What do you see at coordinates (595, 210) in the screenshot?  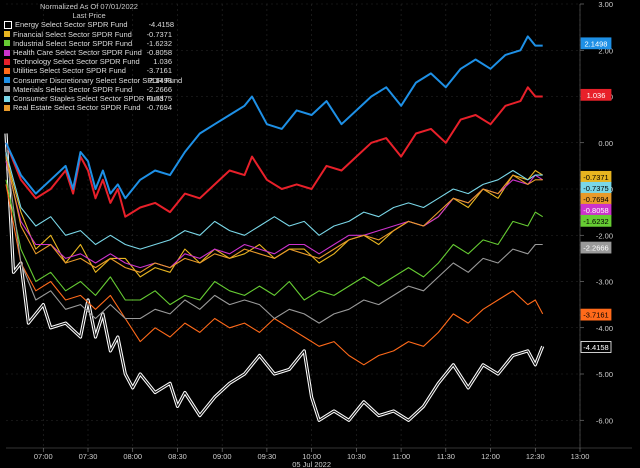 I see `last-price-tag-label: -0.8058` at bounding box center [595, 210].